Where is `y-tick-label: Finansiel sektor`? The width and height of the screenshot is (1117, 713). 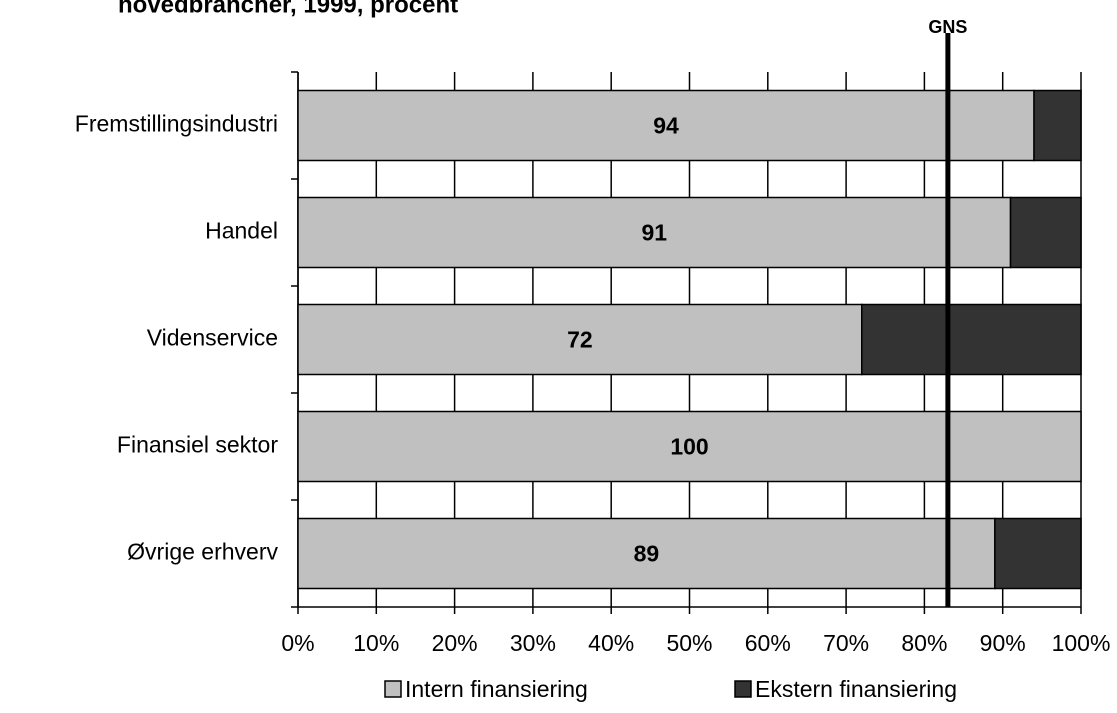
y-tick-label: Finansiel sektor is located at coordinates (197, 445).